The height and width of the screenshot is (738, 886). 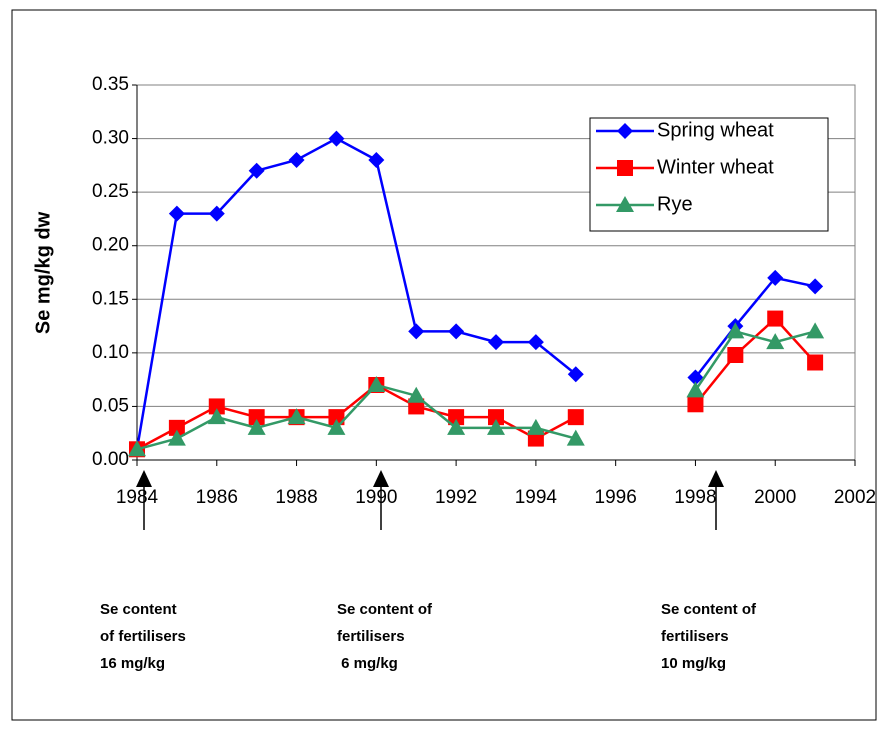 I want to click on annotation: Se content, so click(x=138, y=609).